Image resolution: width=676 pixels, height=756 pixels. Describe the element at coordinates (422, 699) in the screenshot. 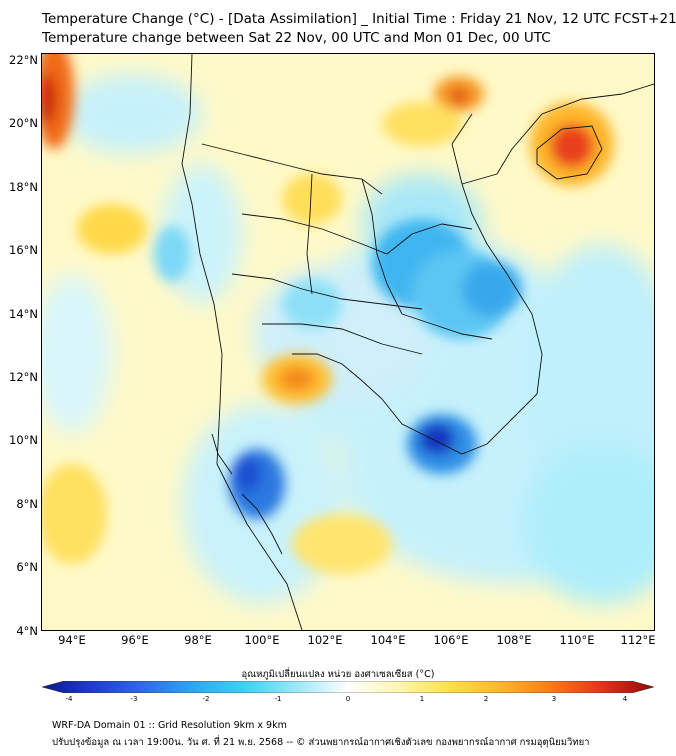

I see `colorbar-tick-label: 1` at that location.